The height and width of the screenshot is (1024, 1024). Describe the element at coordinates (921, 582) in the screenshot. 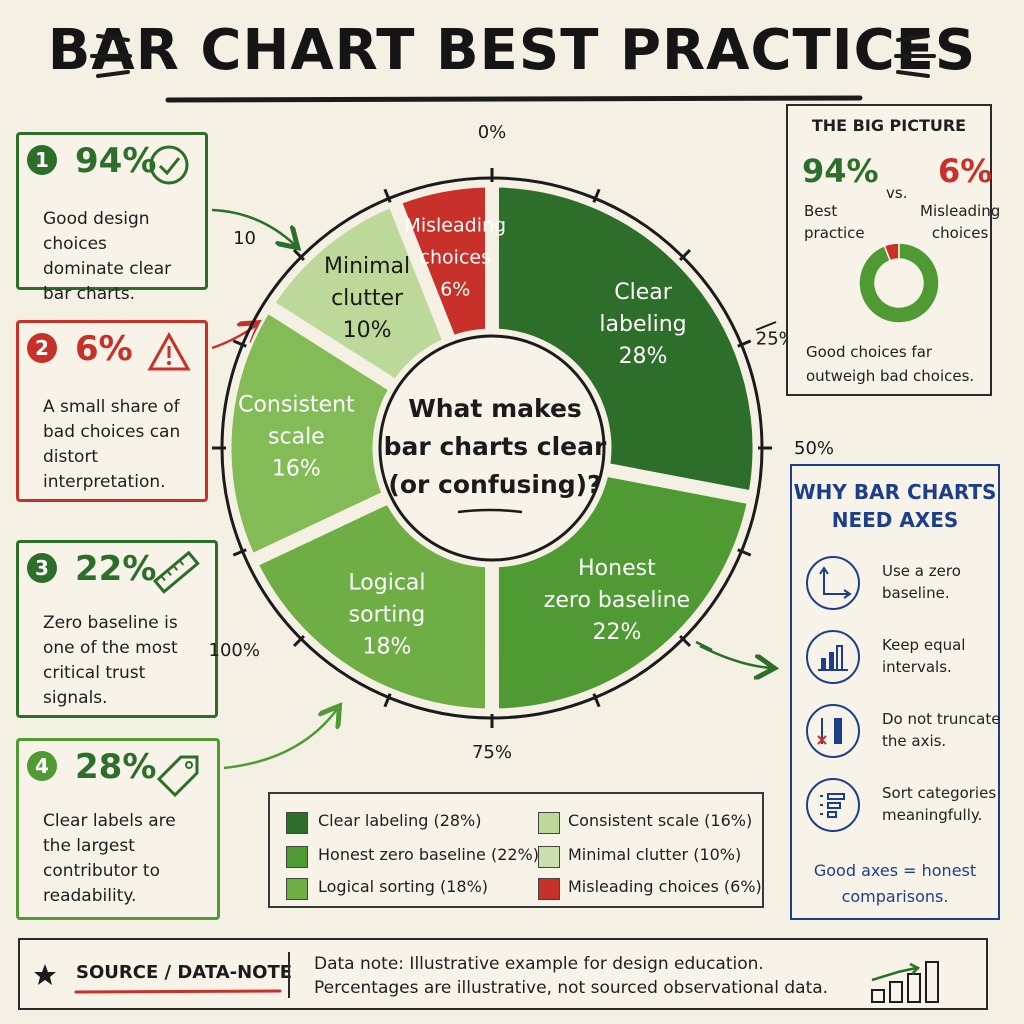

I see `axes-tip-label: Use a zero baseline.` at that location.